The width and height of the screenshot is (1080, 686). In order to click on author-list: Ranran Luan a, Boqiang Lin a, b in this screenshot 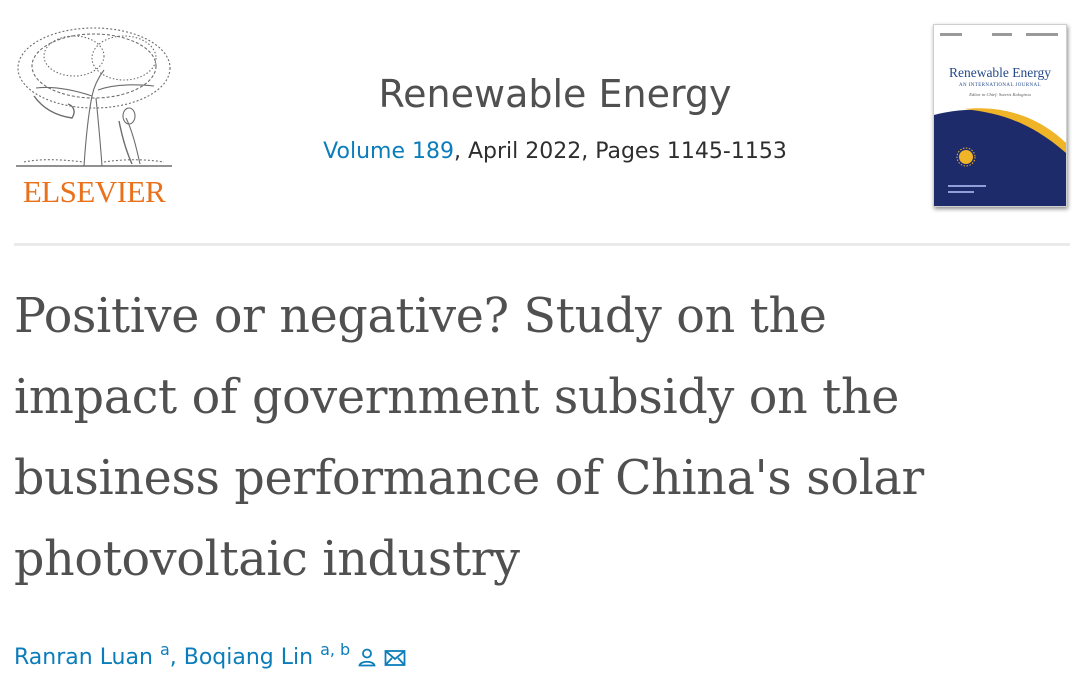, I will do `click(210, 656)`.